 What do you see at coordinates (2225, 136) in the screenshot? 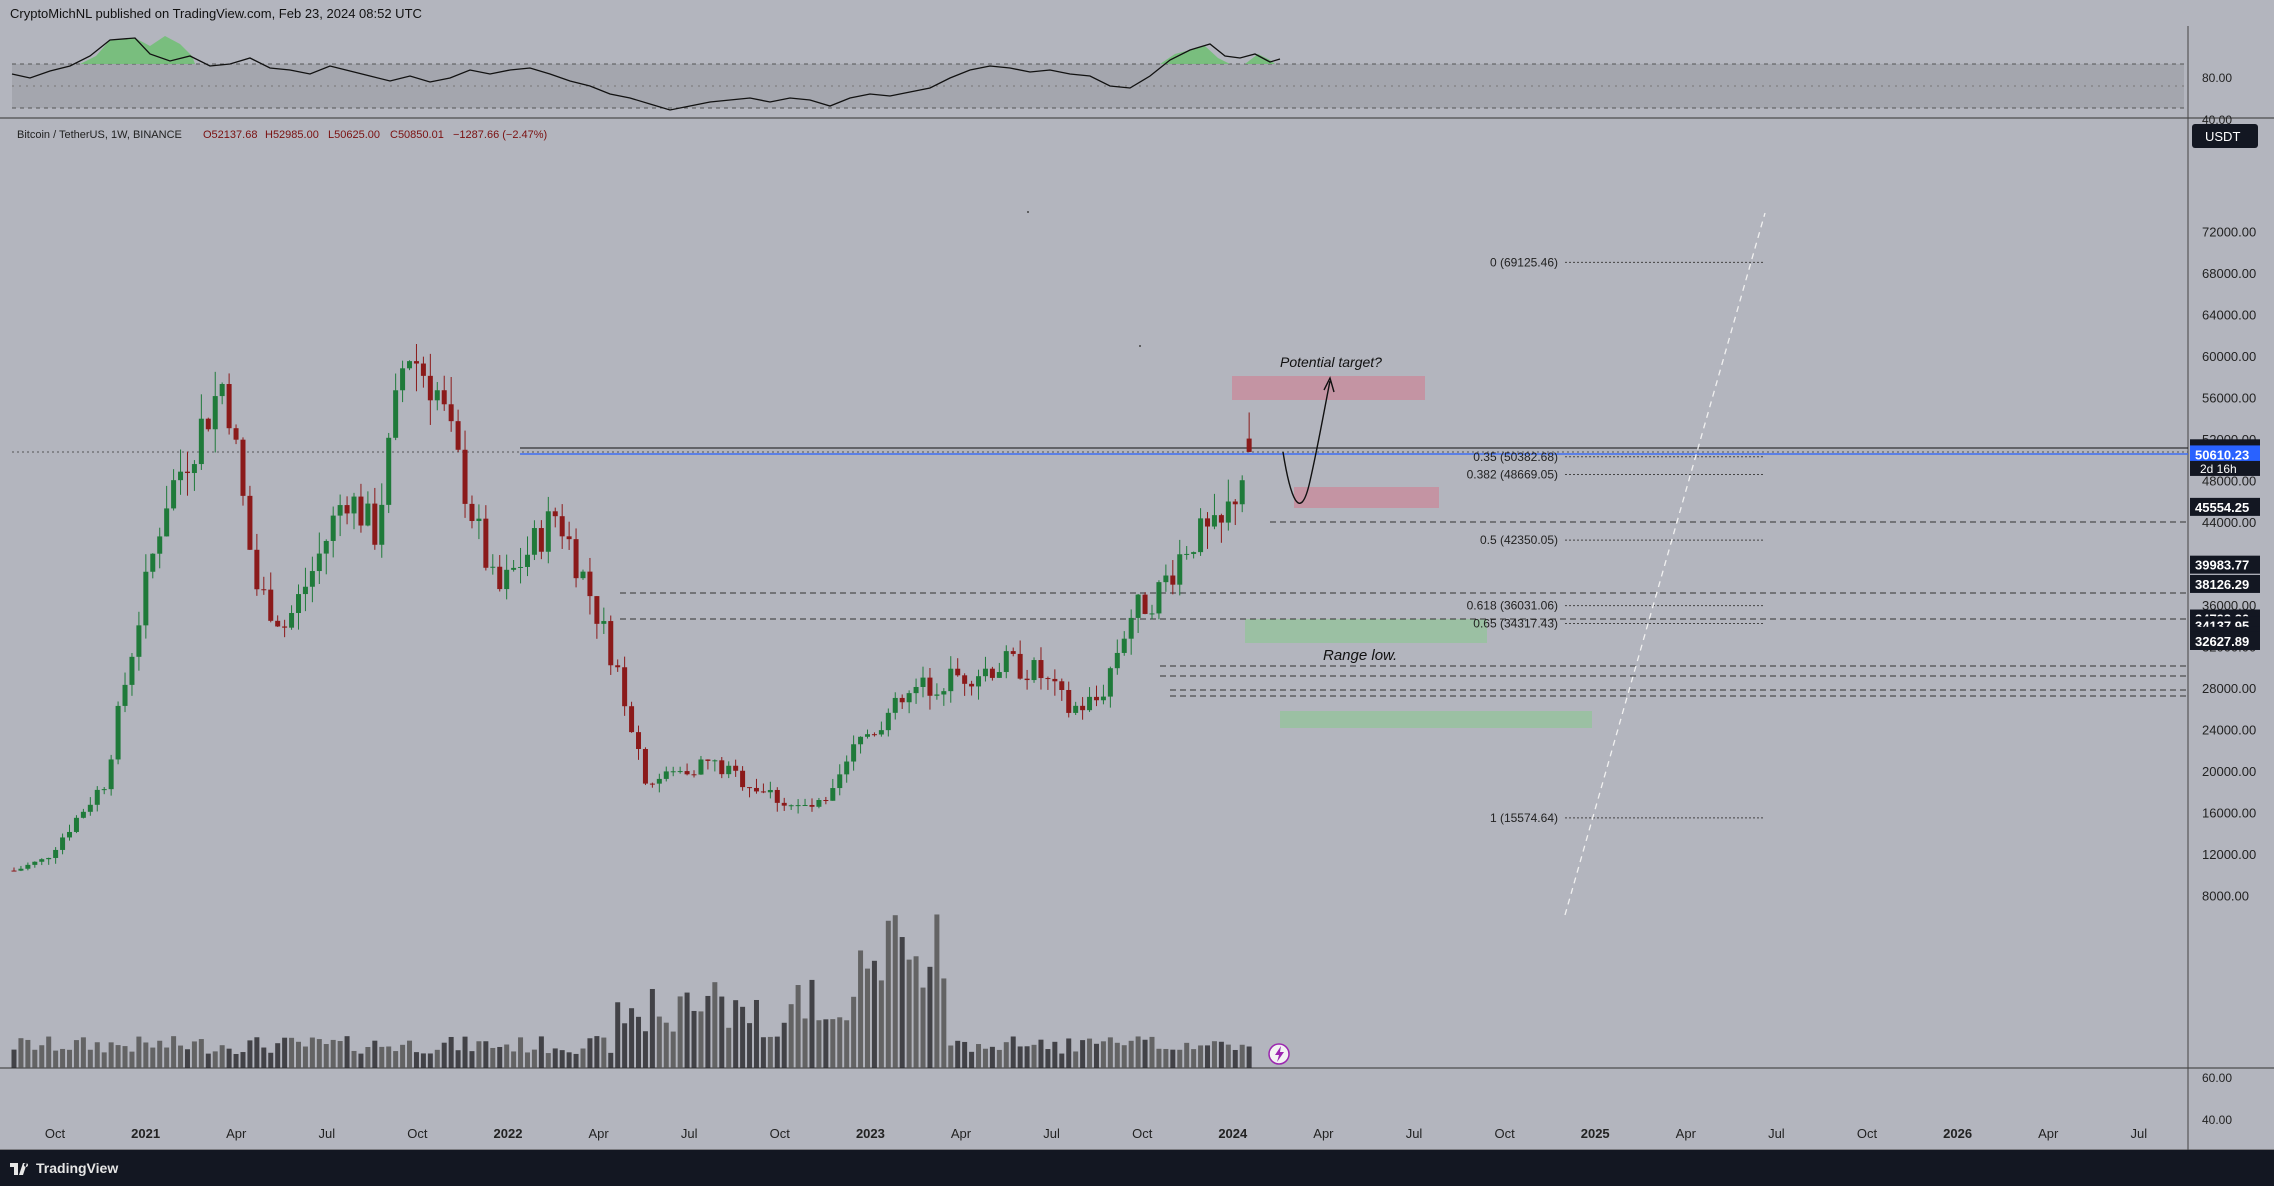
I see `currency-button: USDT` at bounding box center [2225, 136].